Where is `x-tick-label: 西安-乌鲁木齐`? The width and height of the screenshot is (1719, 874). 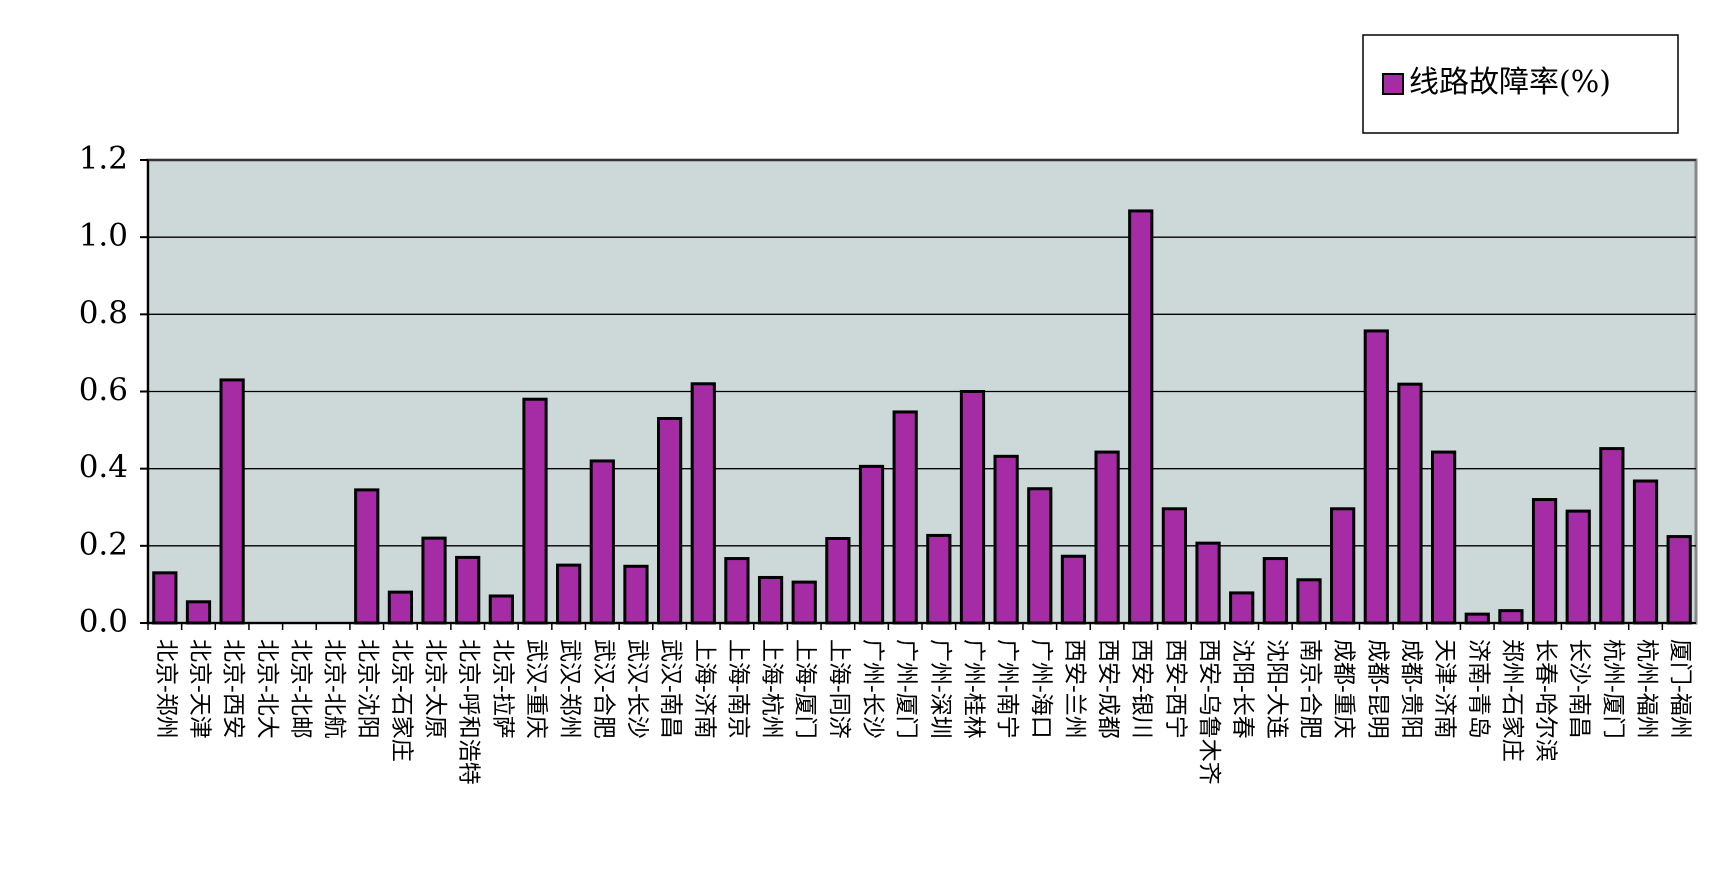
x-tick-label: 西安-乌鲁木齐 is located at coordinates (1209, 712).